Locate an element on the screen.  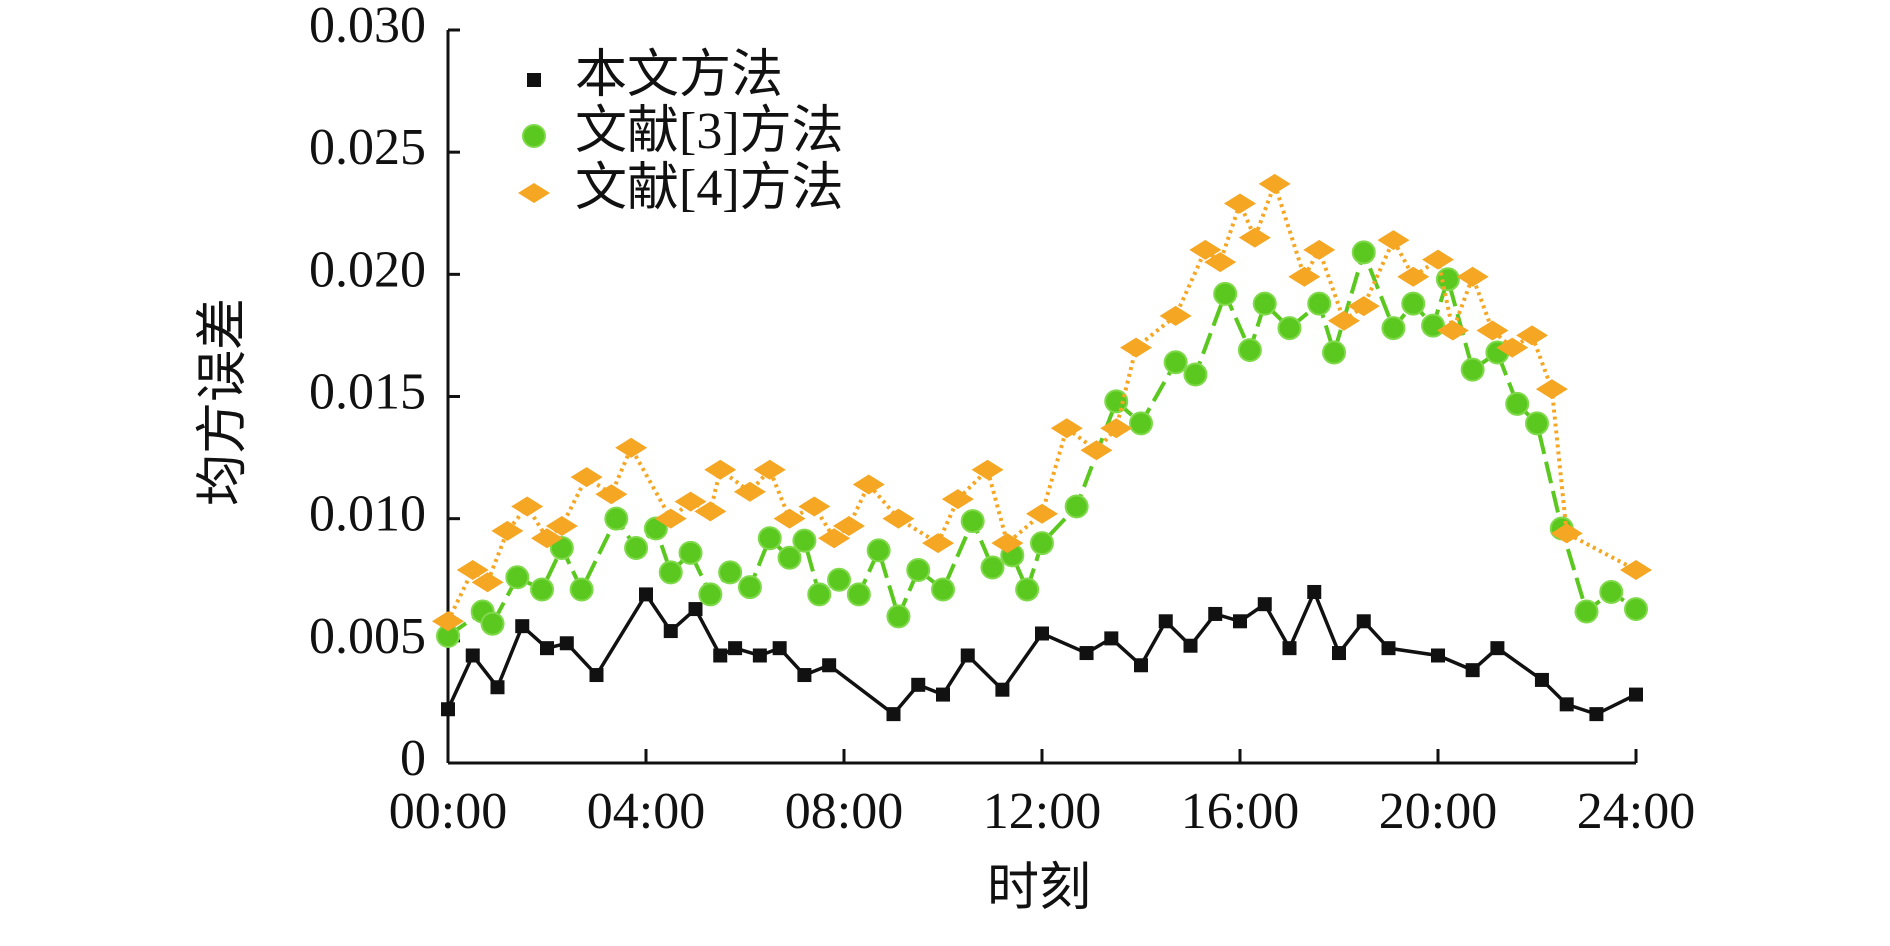
legend-label: 本文方法 is located at coordinates (679, 75).